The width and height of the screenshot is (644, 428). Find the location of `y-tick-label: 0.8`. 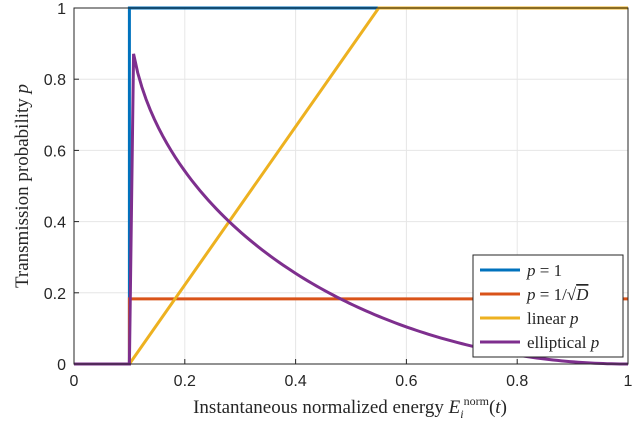

y-tick-label: 0.8 is located at coordinates (55, 80).